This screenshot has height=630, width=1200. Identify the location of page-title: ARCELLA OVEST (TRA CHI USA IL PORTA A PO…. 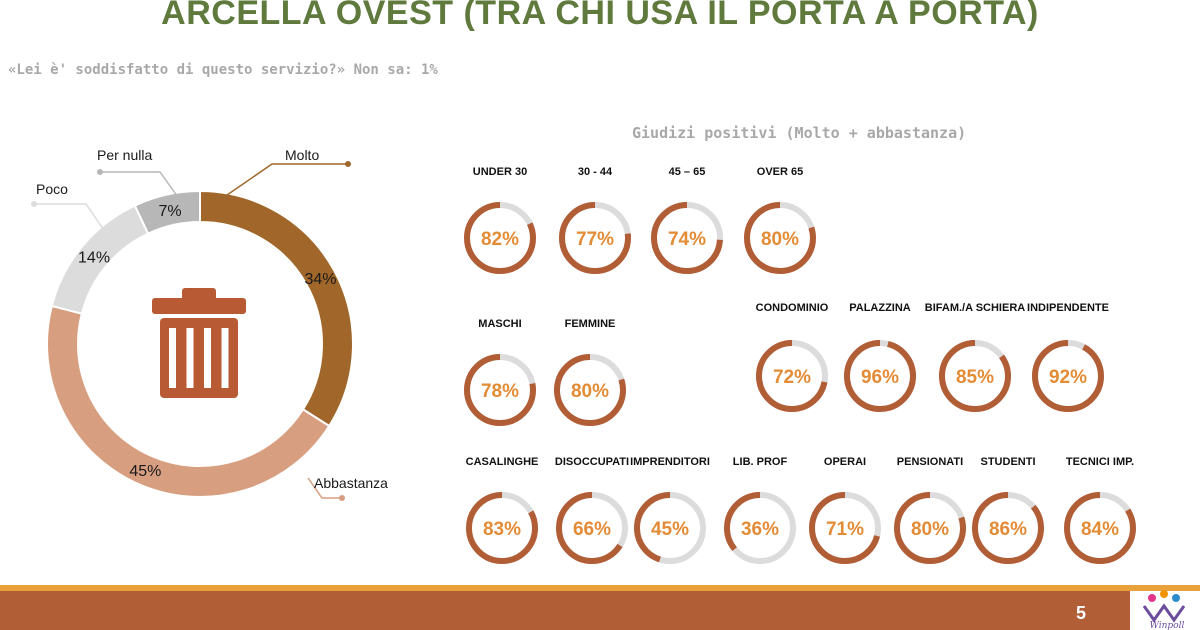
(600, 16).